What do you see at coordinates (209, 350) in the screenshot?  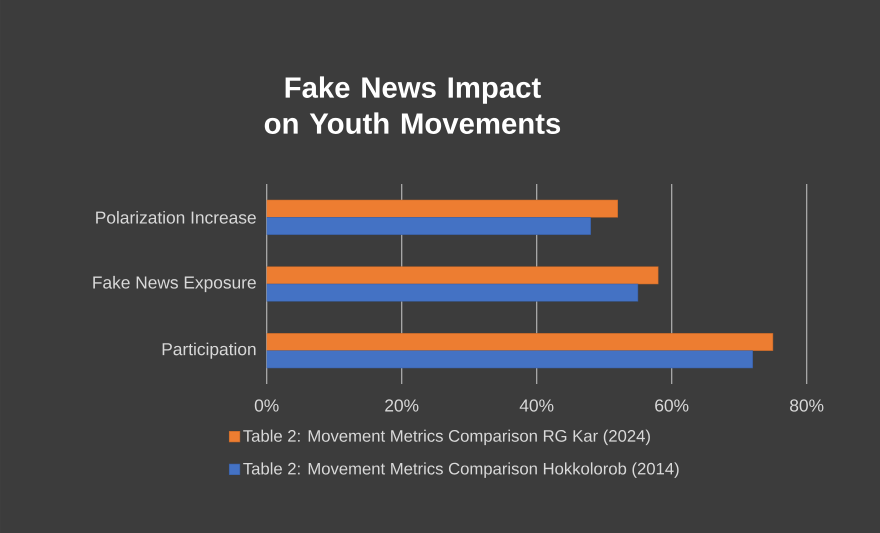 I see `y-tick-label: Participation` at bounding box center [209, 350].